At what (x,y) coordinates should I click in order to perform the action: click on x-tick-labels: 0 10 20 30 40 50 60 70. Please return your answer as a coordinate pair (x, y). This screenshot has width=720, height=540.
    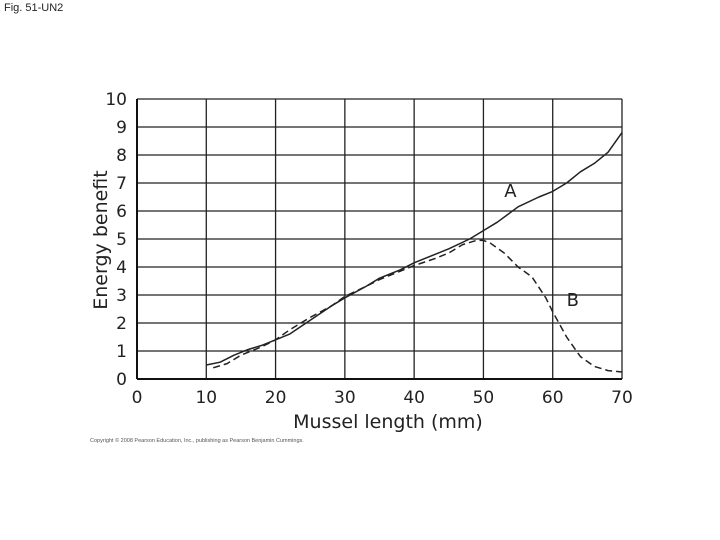
    Looking at the image, I should click on (382, 398).